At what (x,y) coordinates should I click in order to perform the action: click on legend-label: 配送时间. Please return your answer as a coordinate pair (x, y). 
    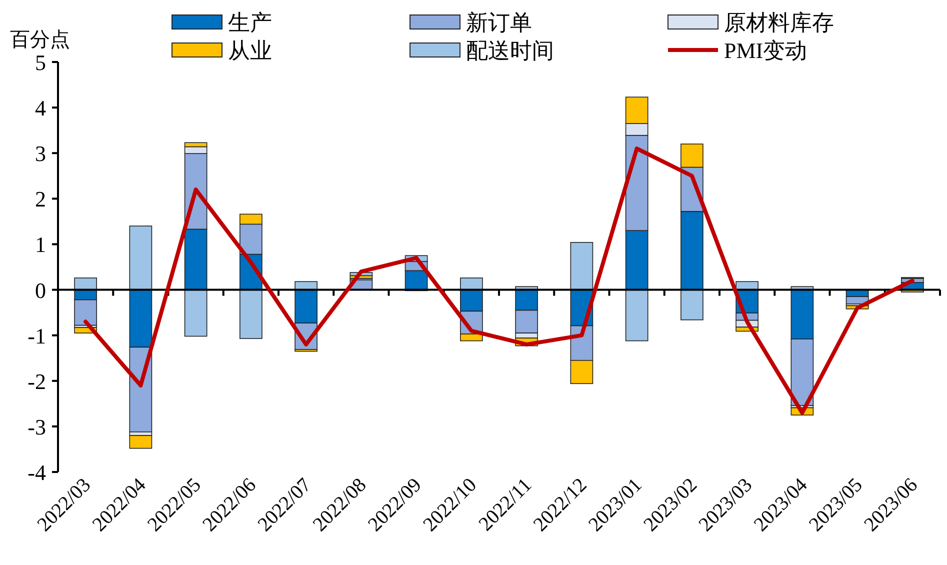
    Looking at the image, I should click on (510, 50).